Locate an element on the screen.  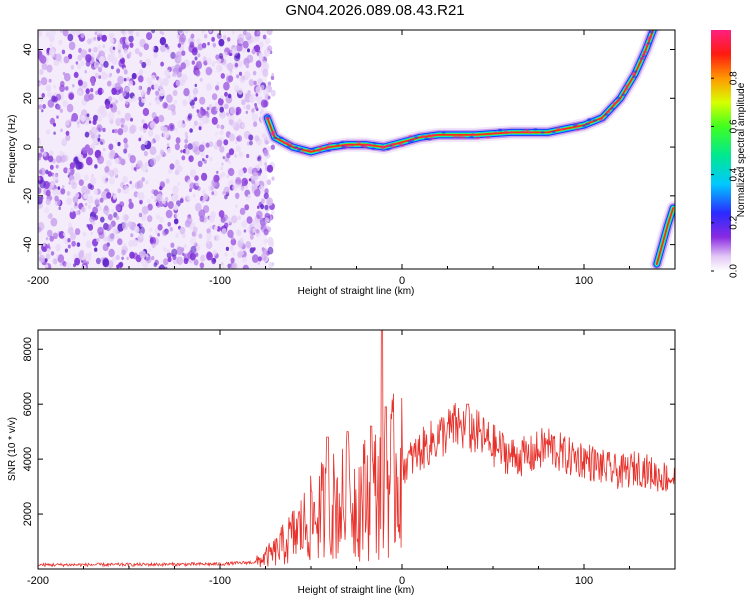
bottom-y-axis-title: SNR (10 * v/v) is located at coordinates (12, 449).